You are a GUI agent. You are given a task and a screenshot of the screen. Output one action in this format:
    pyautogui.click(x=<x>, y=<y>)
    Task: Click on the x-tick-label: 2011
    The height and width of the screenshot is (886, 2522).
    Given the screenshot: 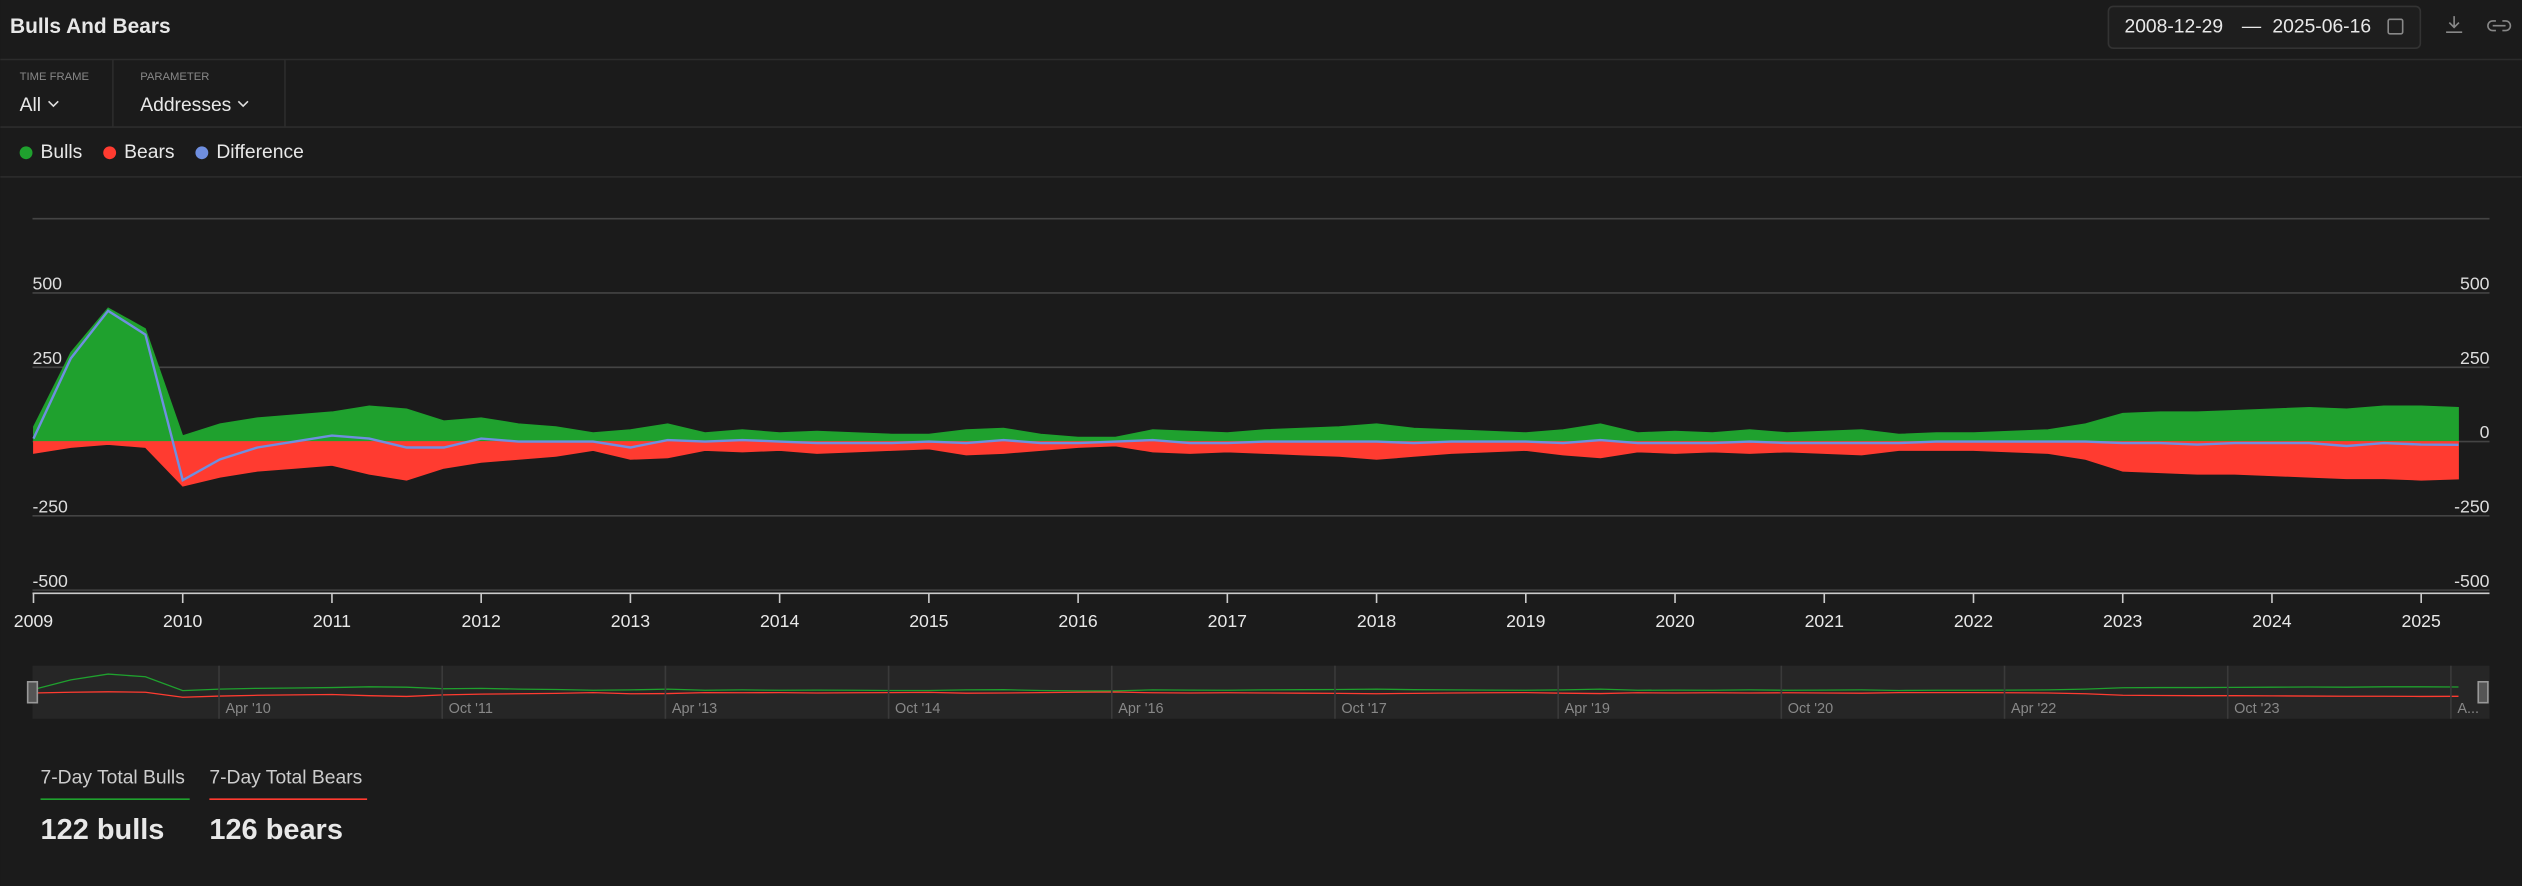 What is the action you would take?
    pyautogui.click(x=332, y=621)
    